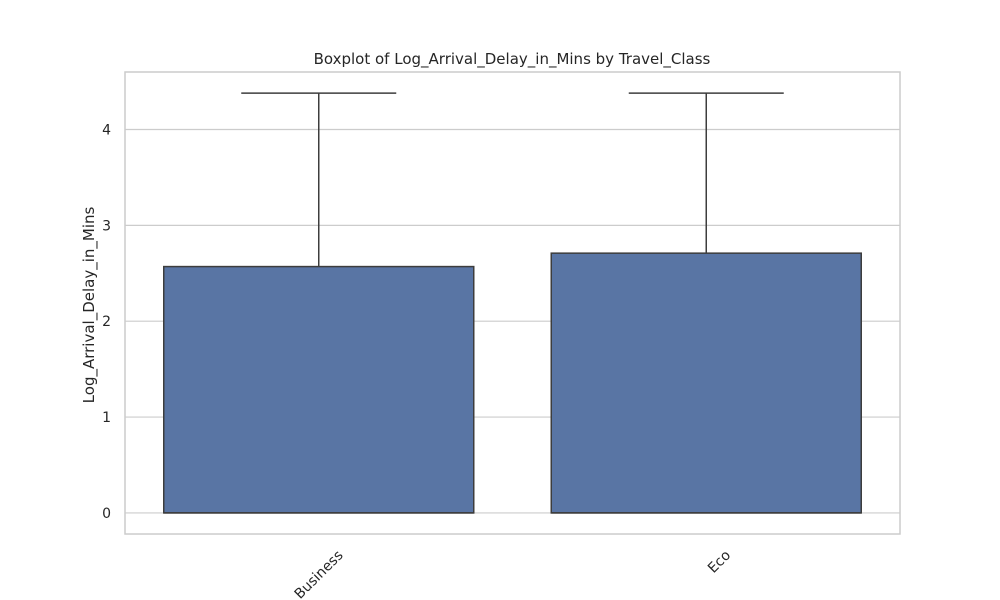 The image size is (1000, 600). Describe the element at coordinates (513, 574) in the screenshot. I see `x-tick-labels: Business Eco` at that location.